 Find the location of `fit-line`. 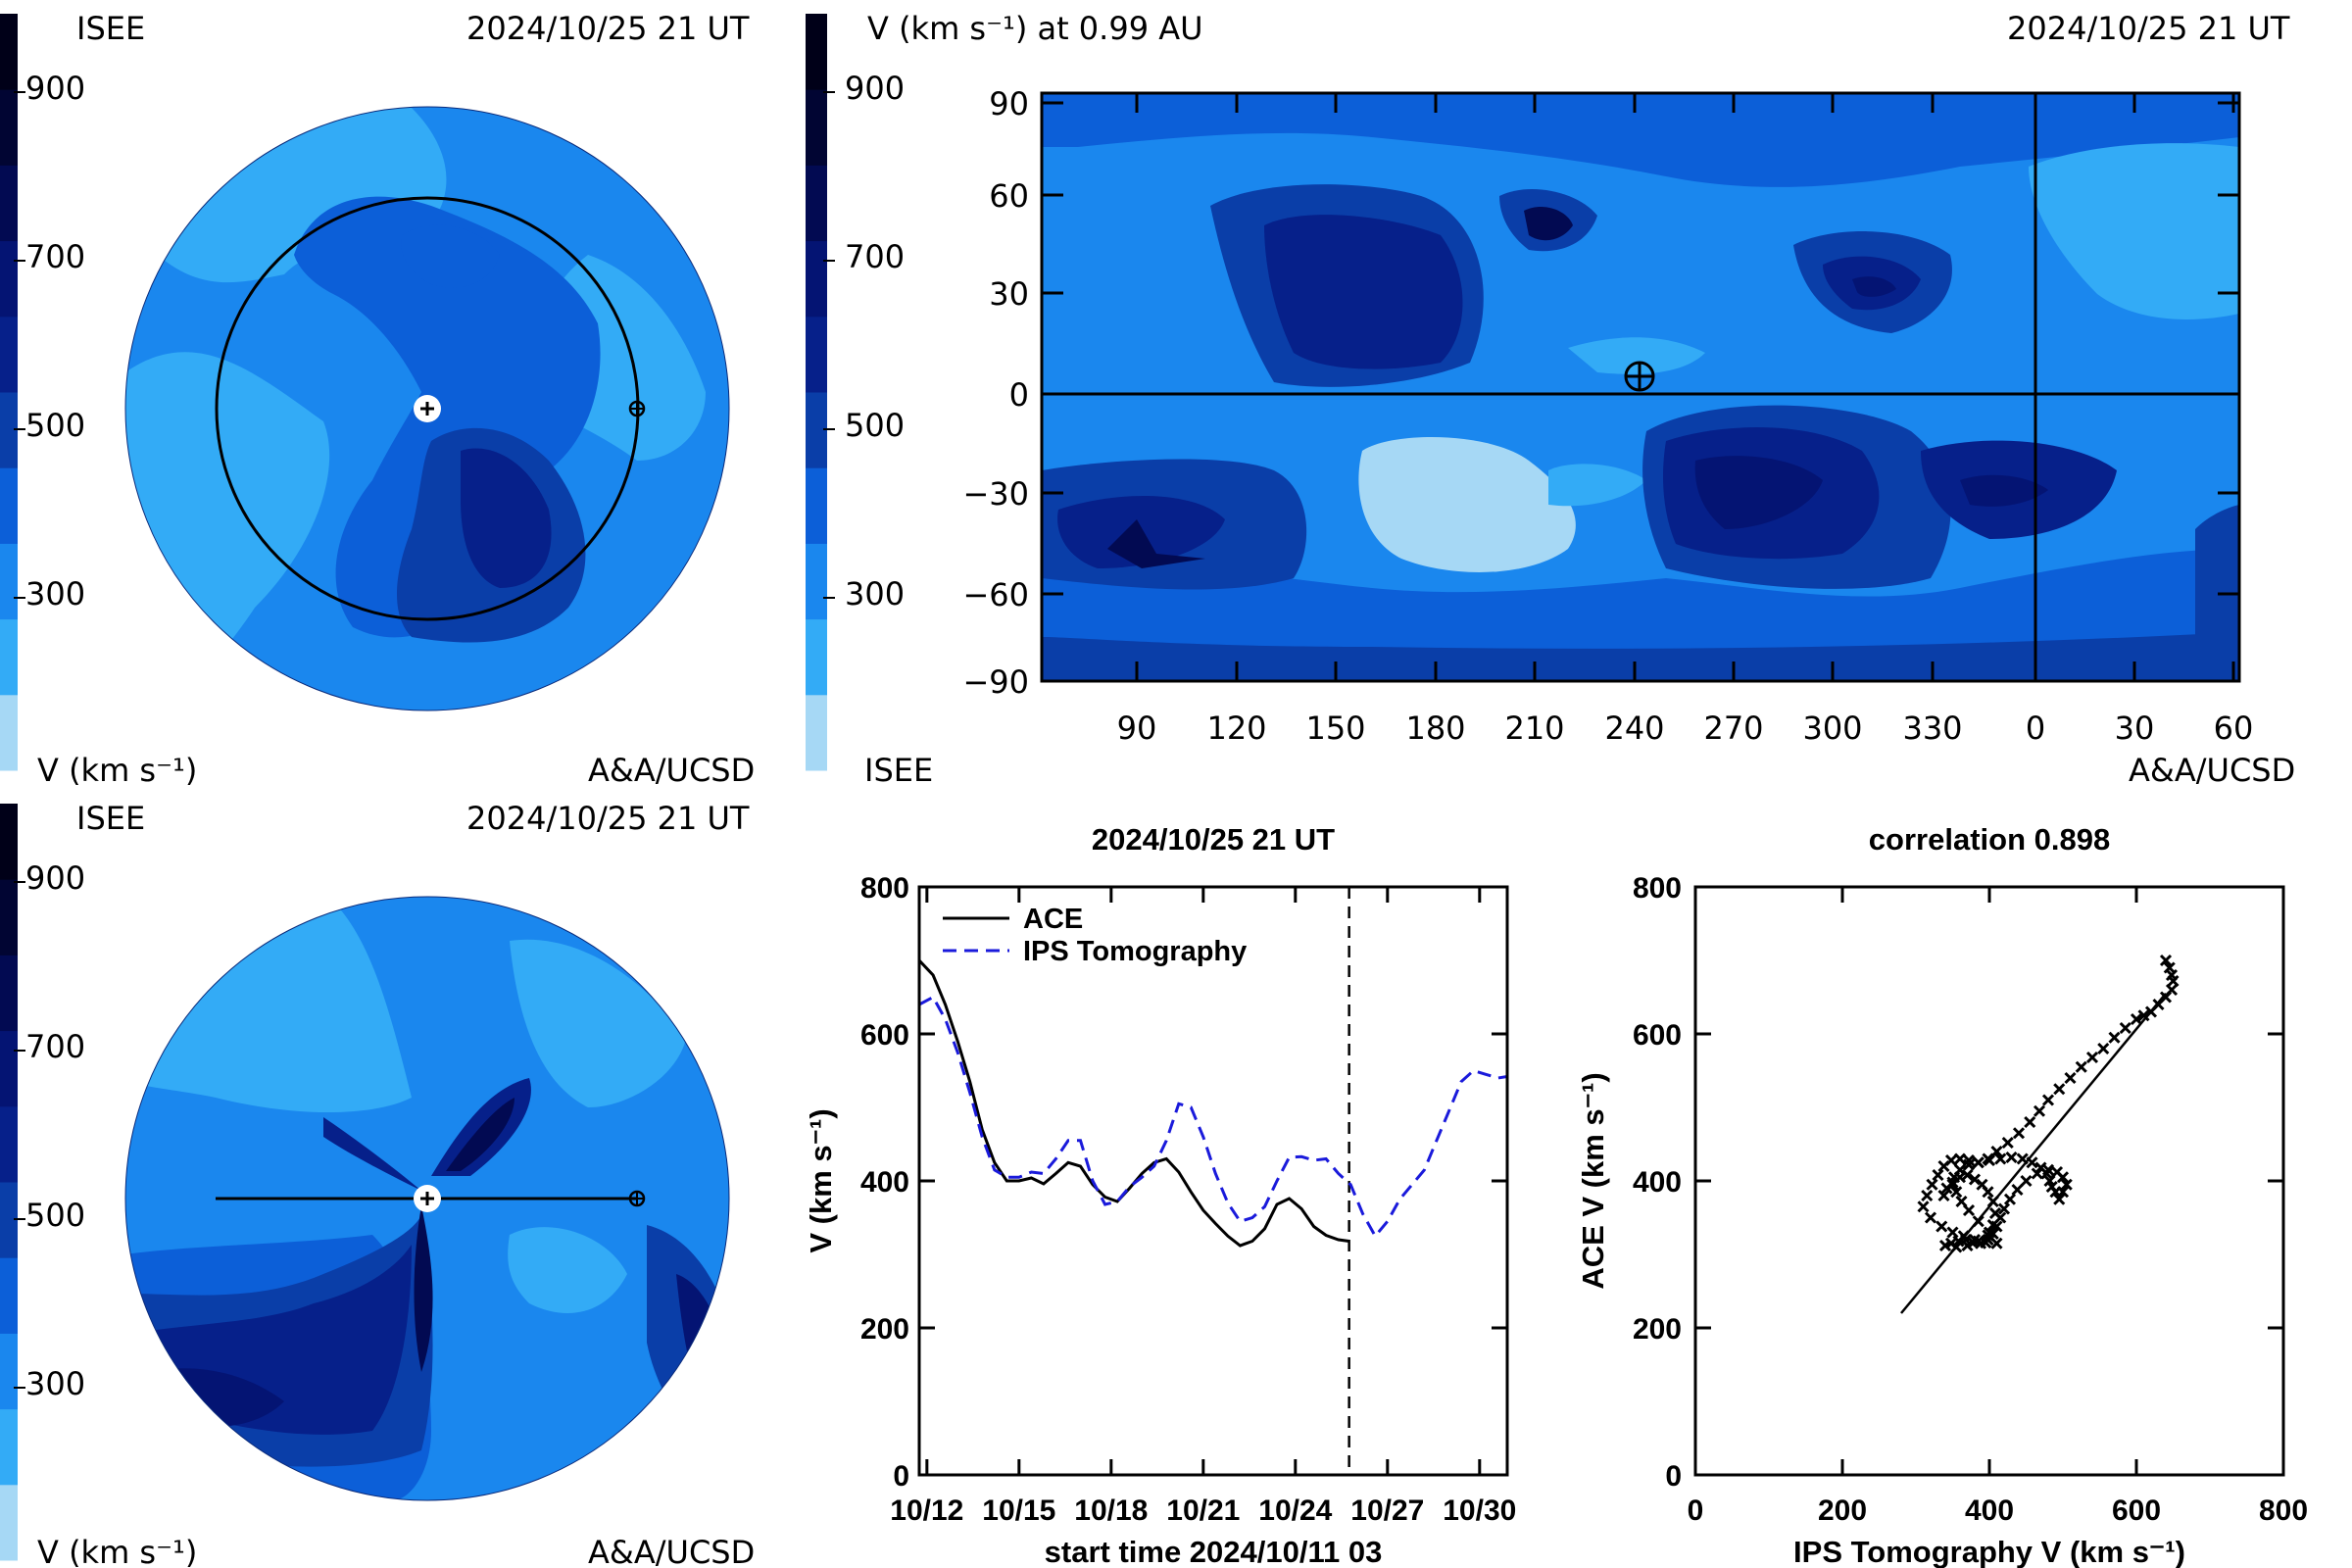

fit-line is located at coordinates (2033, 1153).